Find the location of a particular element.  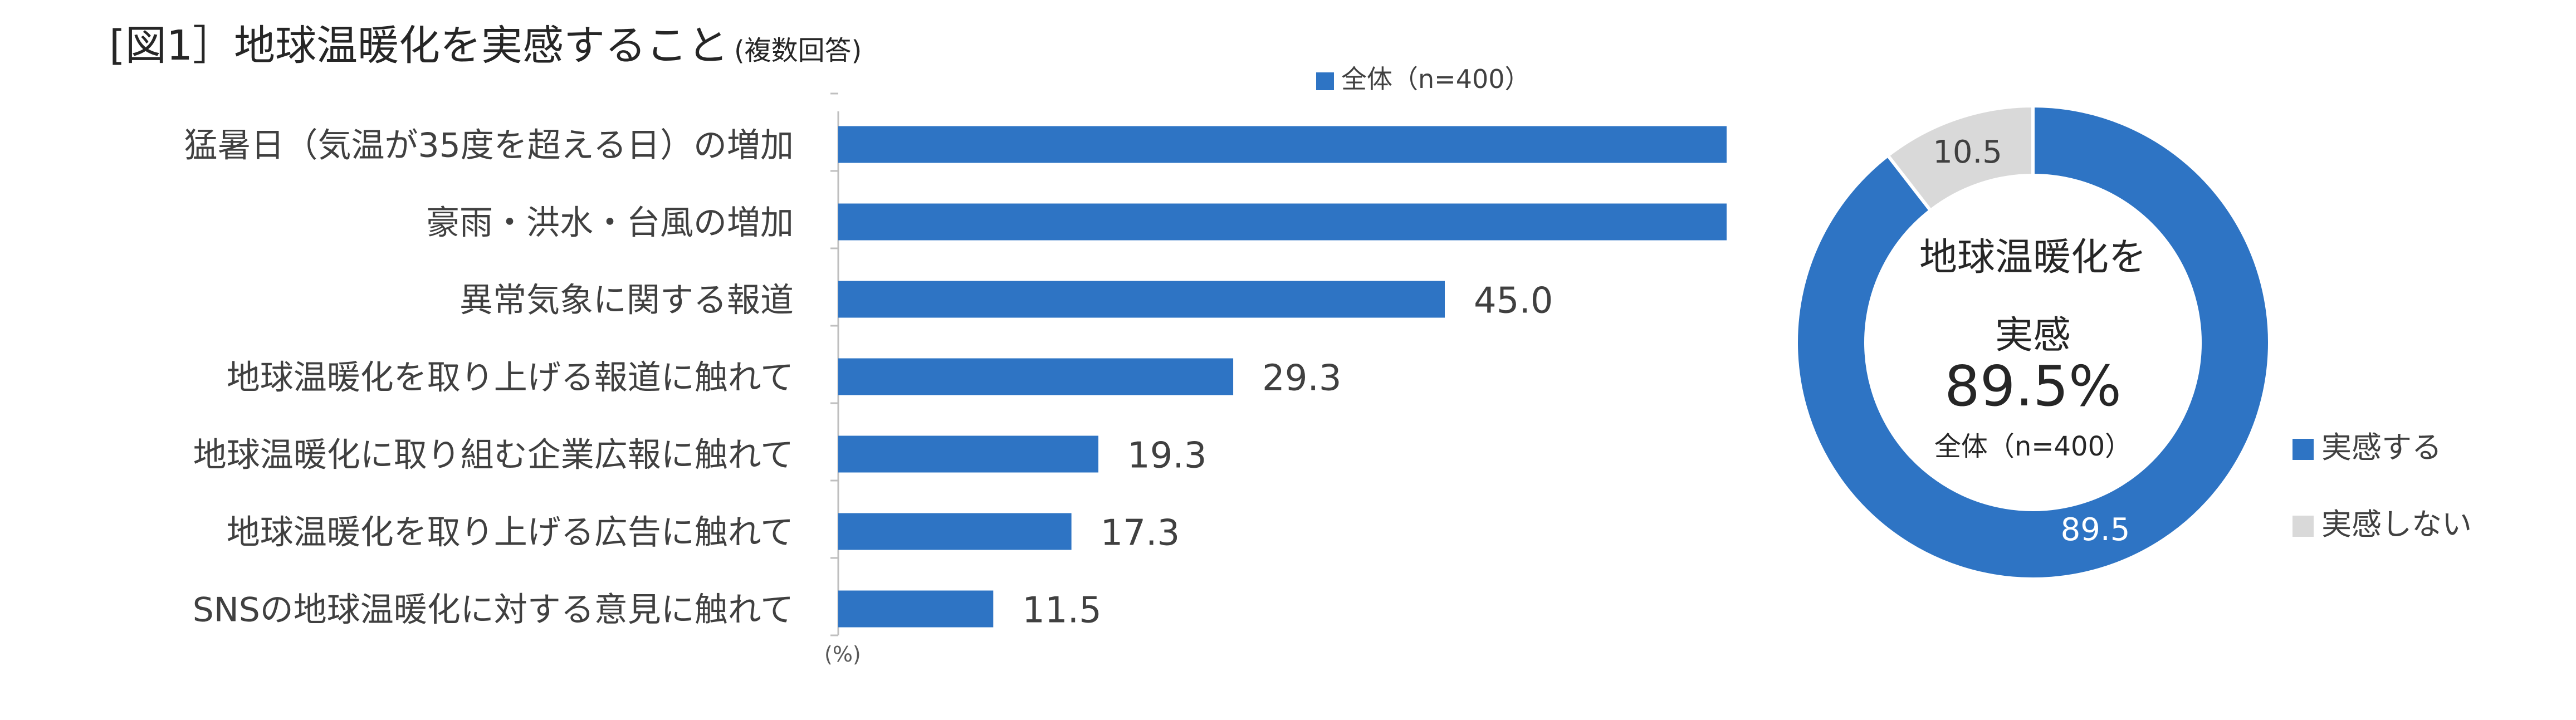

data-label: 29.3 is located at coordinates (1302, 378).